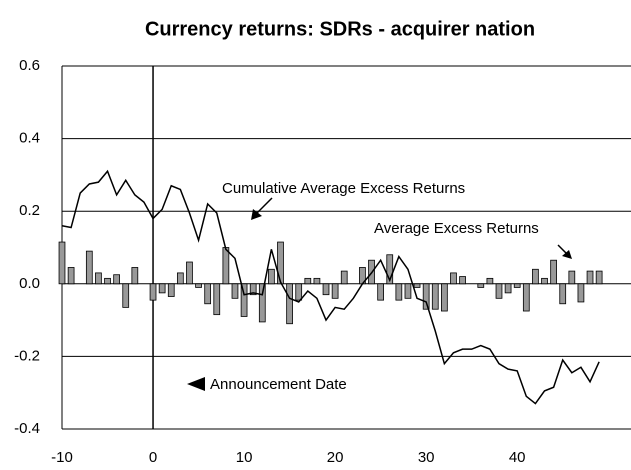 This screenshot has height=470, width=631. What do you see at coordinates (426, 457) in the screenshot?
I see `x-tick-label: 30` at bounding box center [426, 457].